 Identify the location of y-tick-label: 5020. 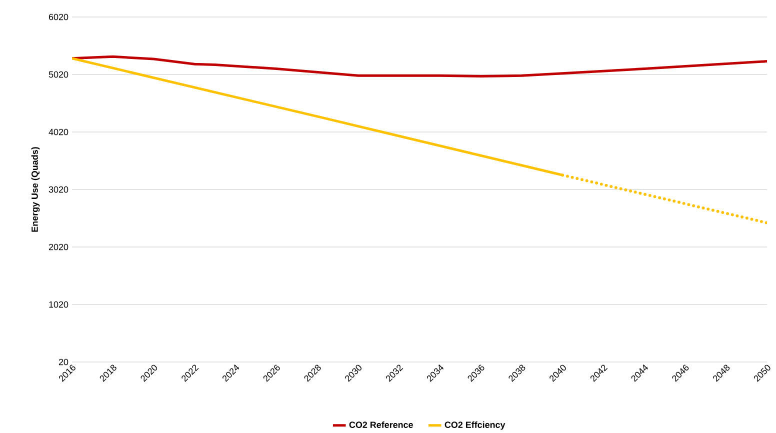
(58, 74).